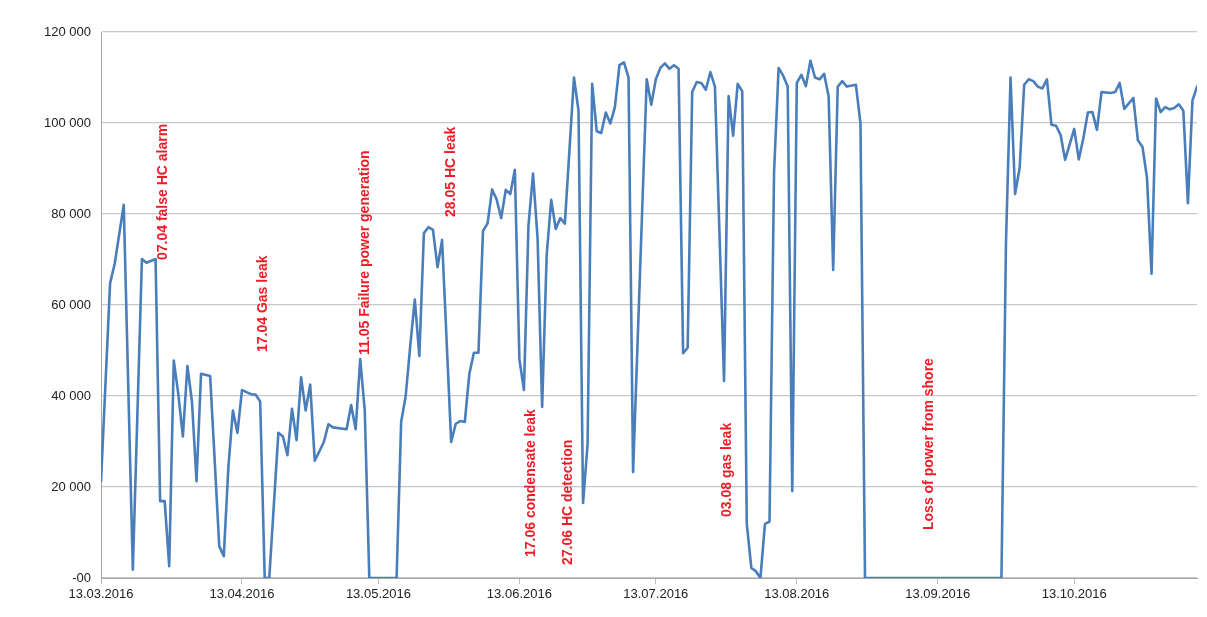  I want to click on annotation: 11.05 Failure power generation, so click(363, 252).